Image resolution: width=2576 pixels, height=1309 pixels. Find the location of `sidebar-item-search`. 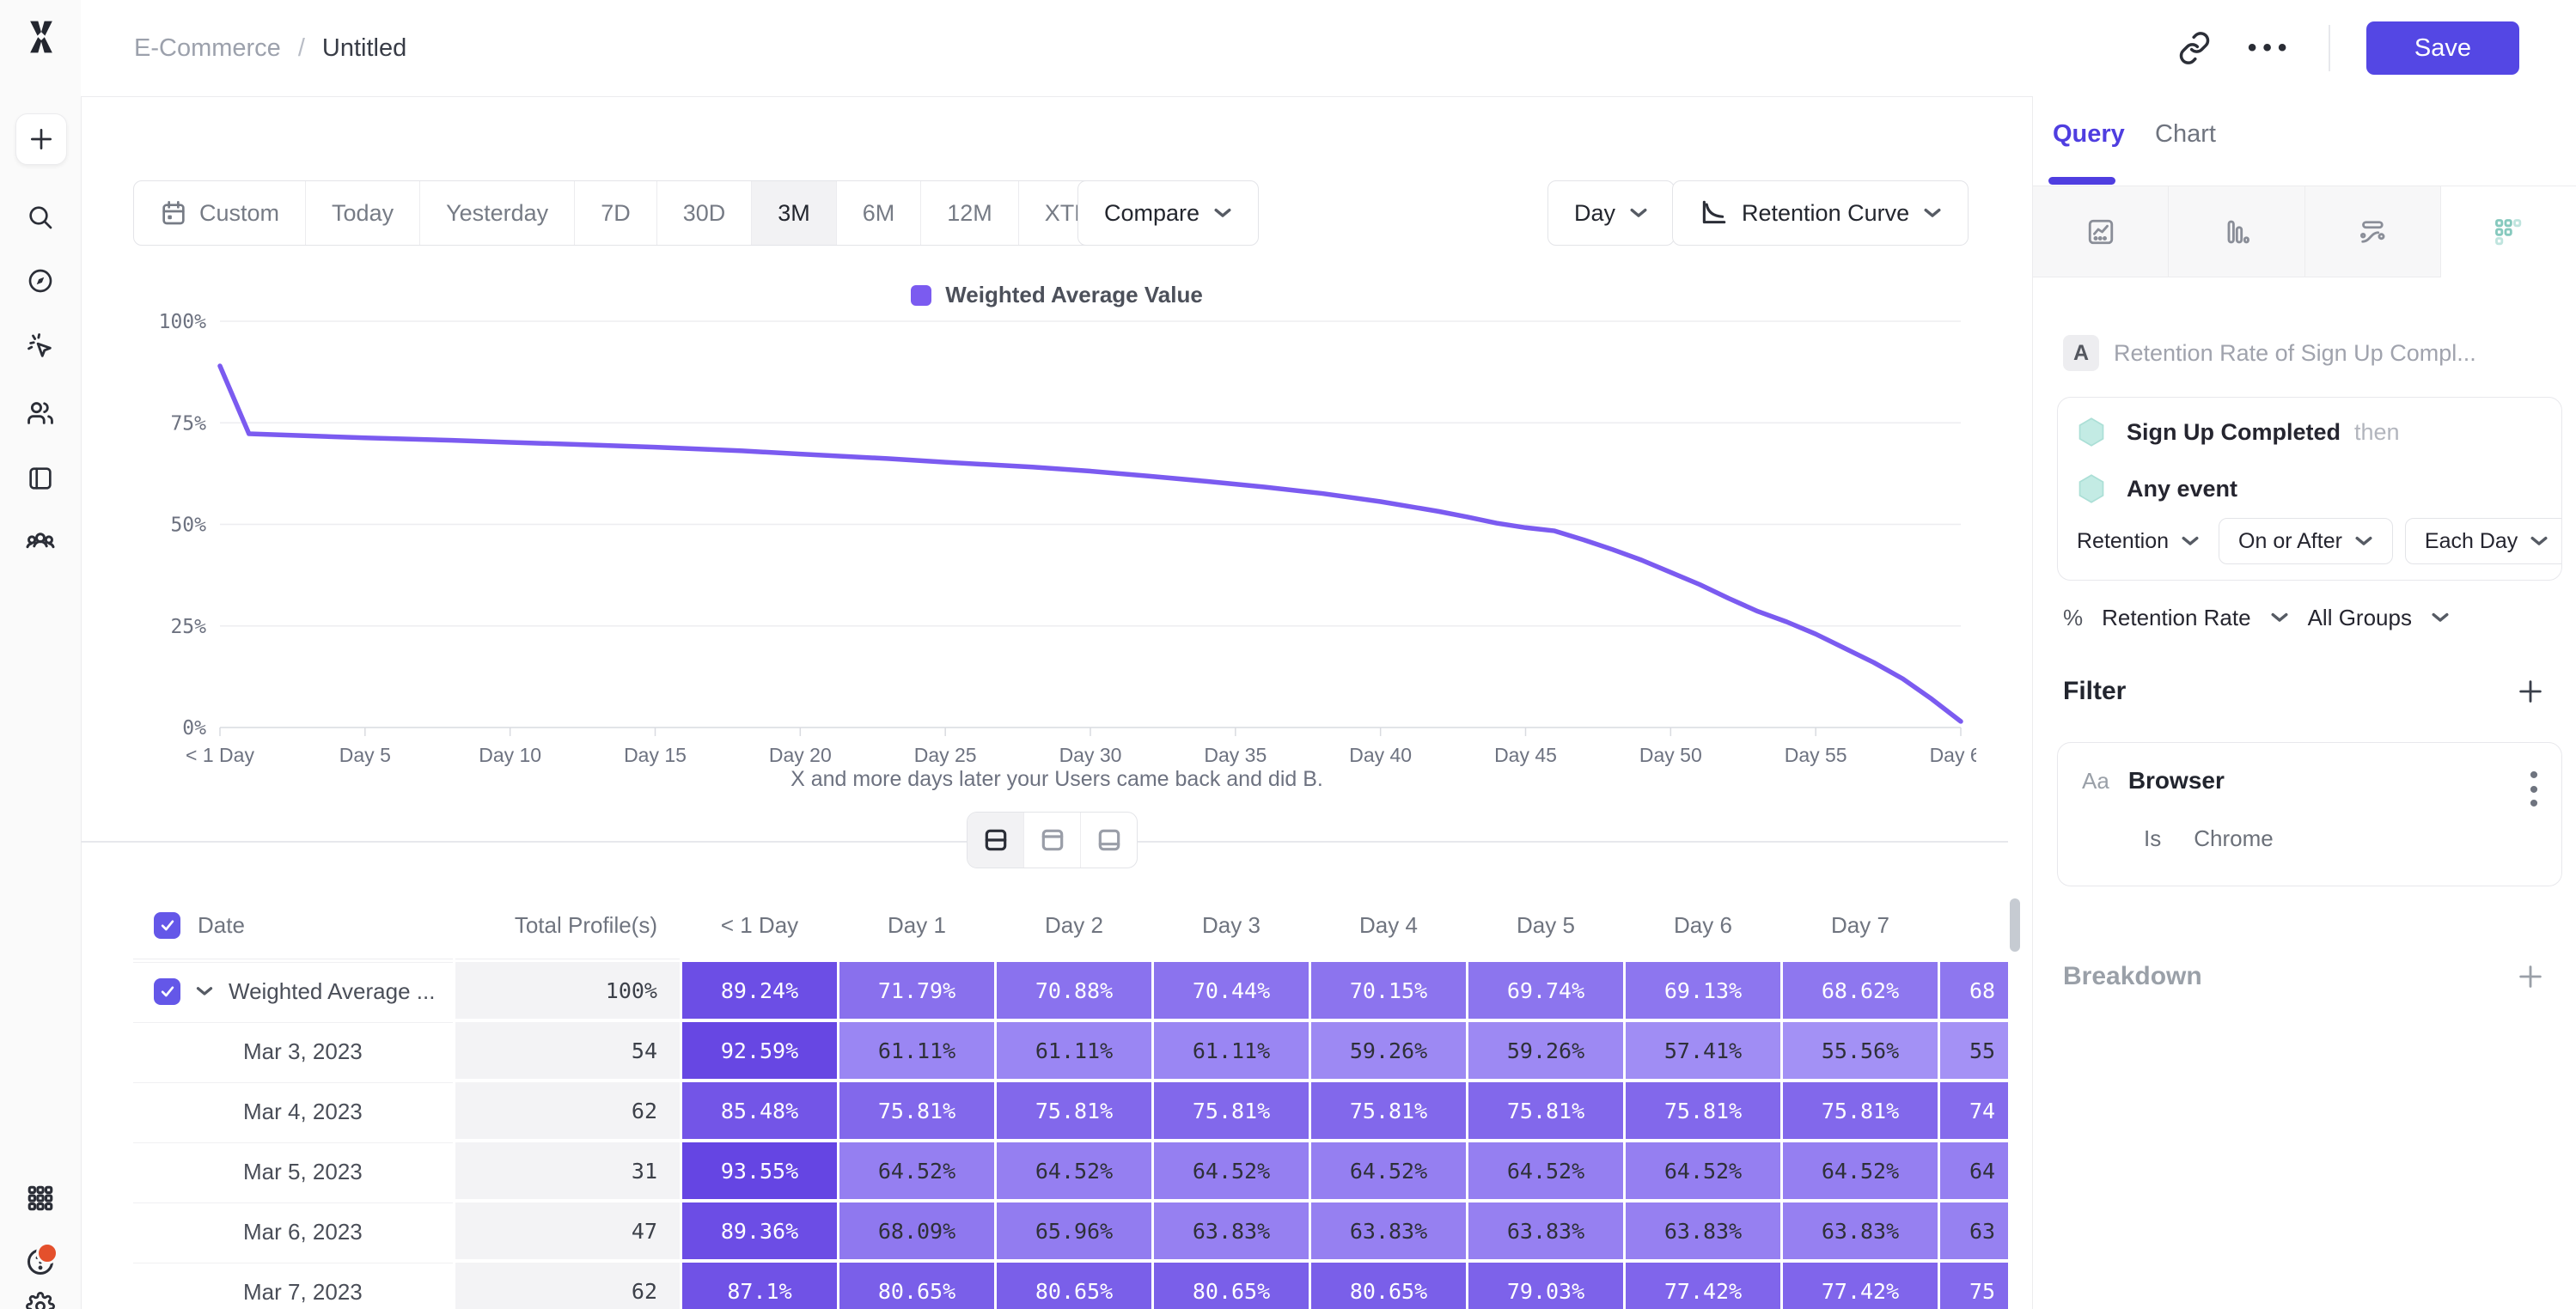

sidebar-item-search is located at coordinates (40, 217).